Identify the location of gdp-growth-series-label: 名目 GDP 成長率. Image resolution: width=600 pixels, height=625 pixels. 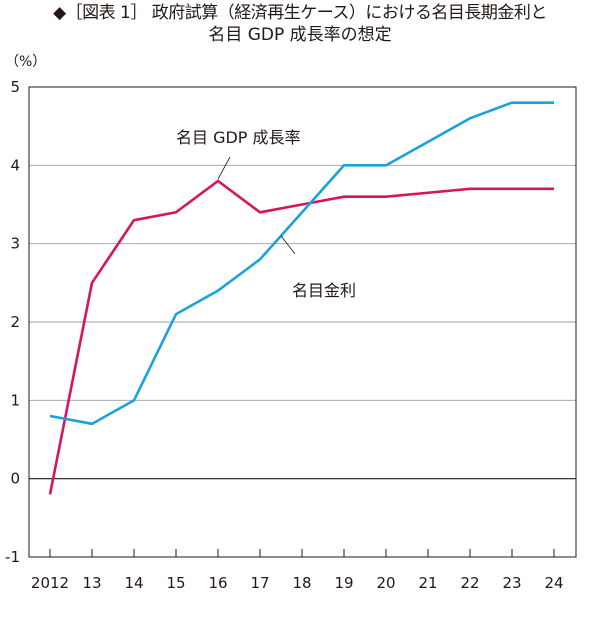
(238, 137).